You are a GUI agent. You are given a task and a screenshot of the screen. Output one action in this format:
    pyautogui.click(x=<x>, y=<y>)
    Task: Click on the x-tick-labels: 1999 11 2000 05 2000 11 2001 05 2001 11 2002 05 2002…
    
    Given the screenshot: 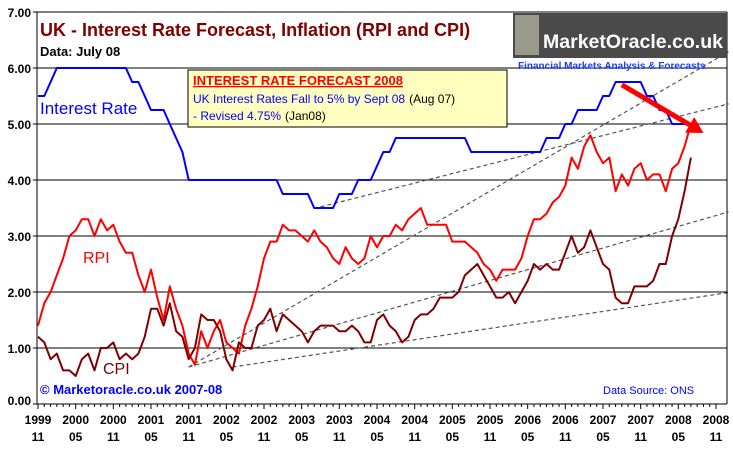 What is the action you would take?
    pyautogui.click(x=377, y=428)
    